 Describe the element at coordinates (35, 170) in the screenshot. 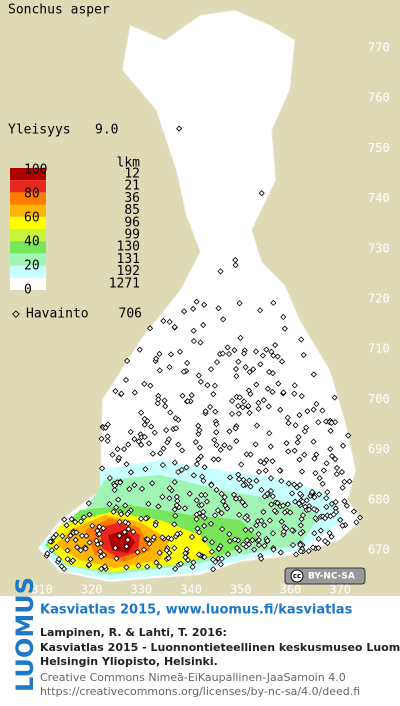

I see `legend-scale-label: 100` at that location.